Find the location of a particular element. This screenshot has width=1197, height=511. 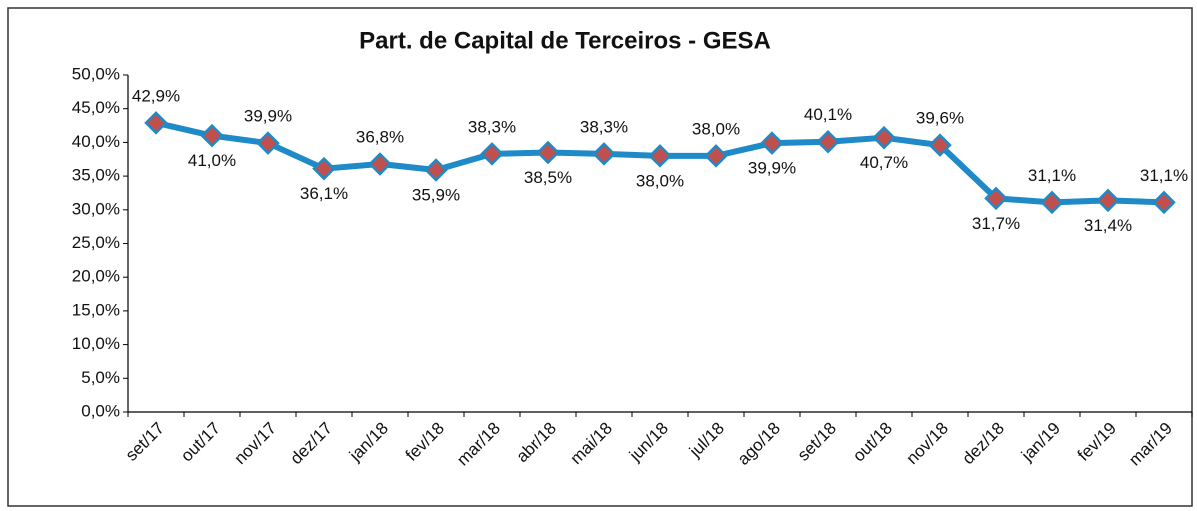

chart-title: Part. de Capital de Terceiros - GESA is located at coordinates (565, 40).